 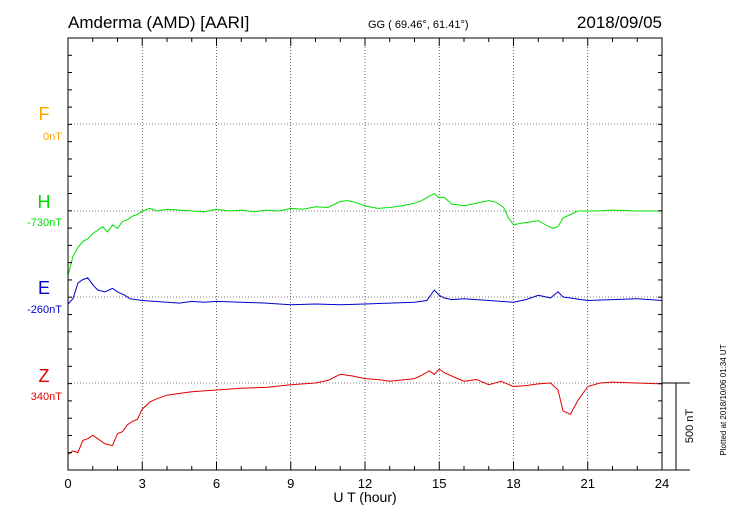 I want to click on plotted-timestamp: Plotted at 2018/10/06 01:34 UT, so click(x=723, y=399).